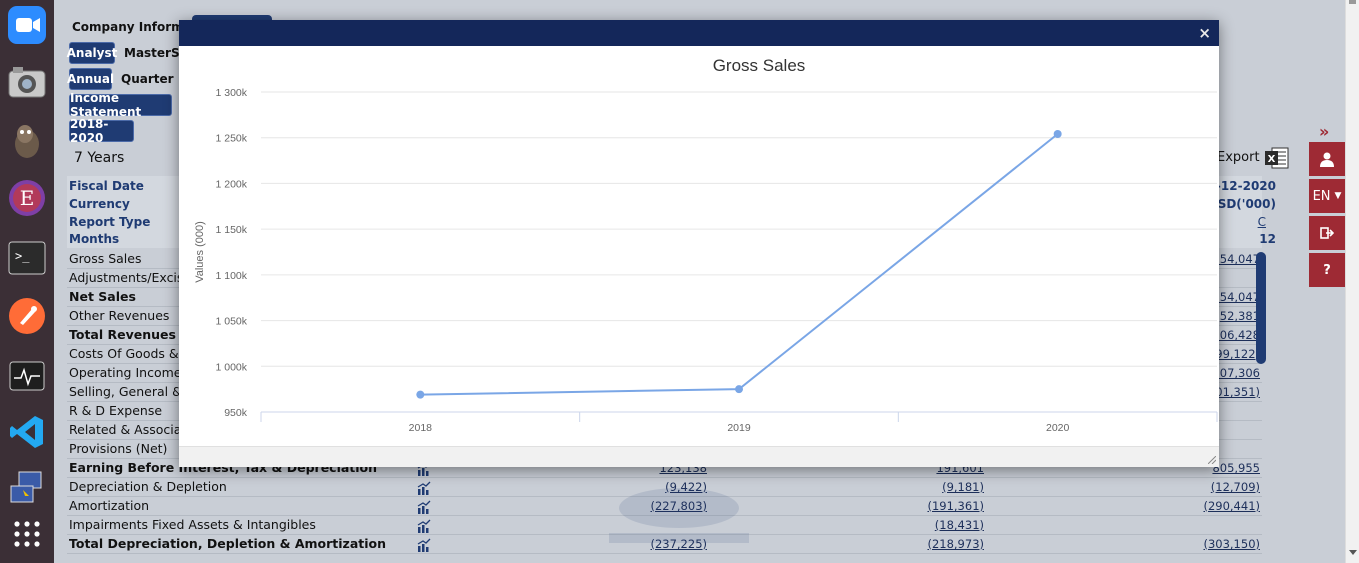  Describe the element at coordinates (1236, 468) in the screenshot. I see `row-value-v3: 805,955` at that location.